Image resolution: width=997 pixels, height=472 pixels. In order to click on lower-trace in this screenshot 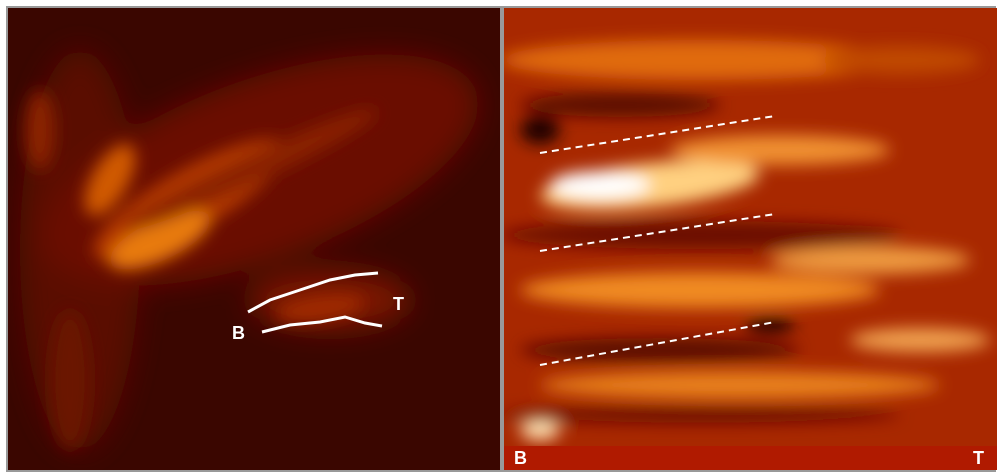, I will do `click(322, 324)`.